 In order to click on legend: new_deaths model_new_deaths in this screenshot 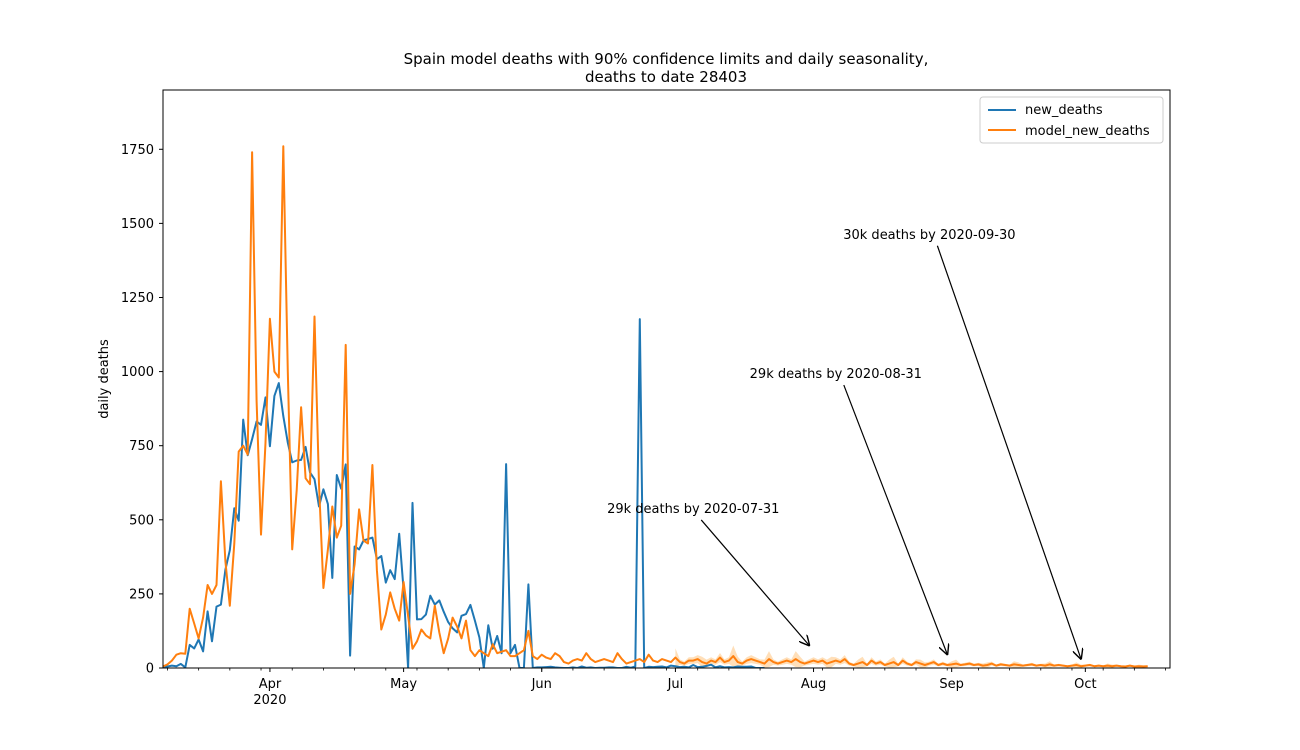, I will do `click(1071, 120)`.